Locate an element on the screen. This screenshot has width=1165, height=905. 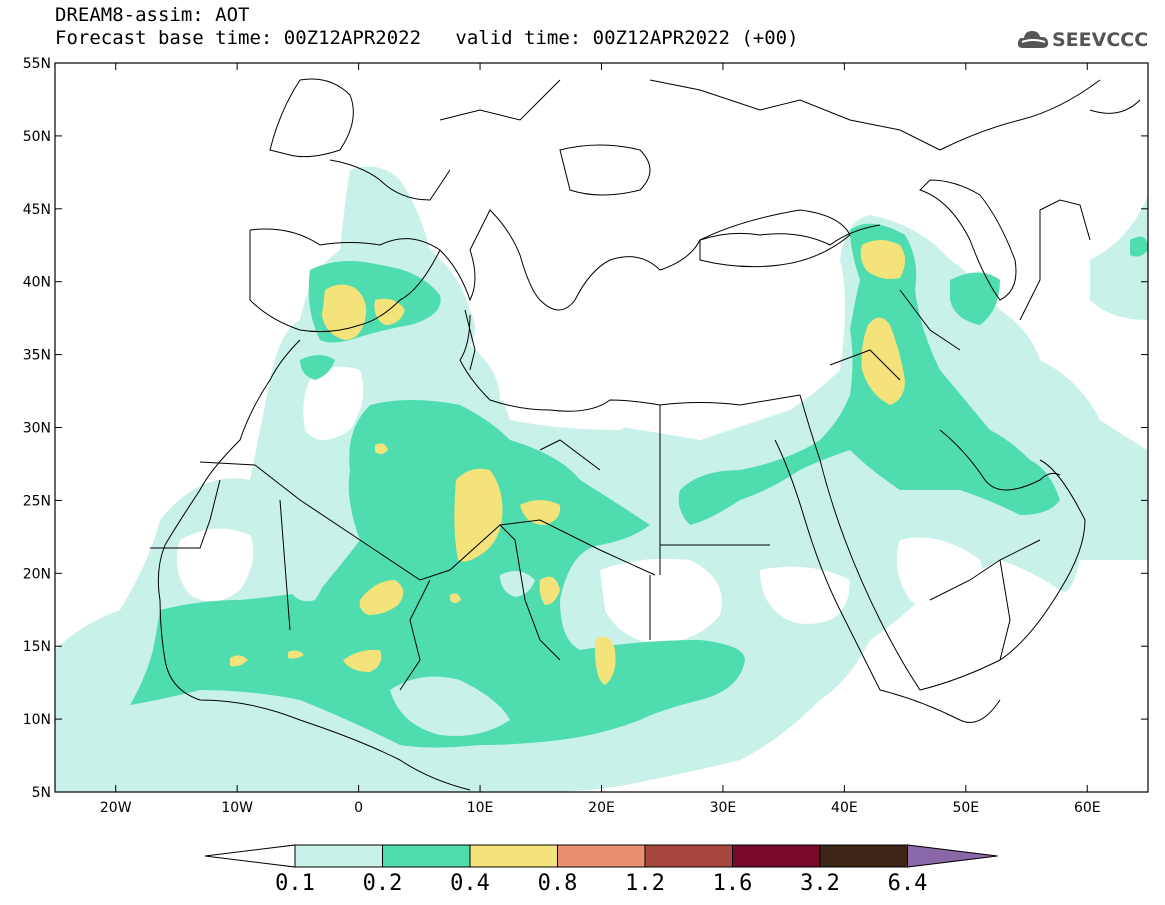
lon-label: 20E is located at coordinates (601, 808).